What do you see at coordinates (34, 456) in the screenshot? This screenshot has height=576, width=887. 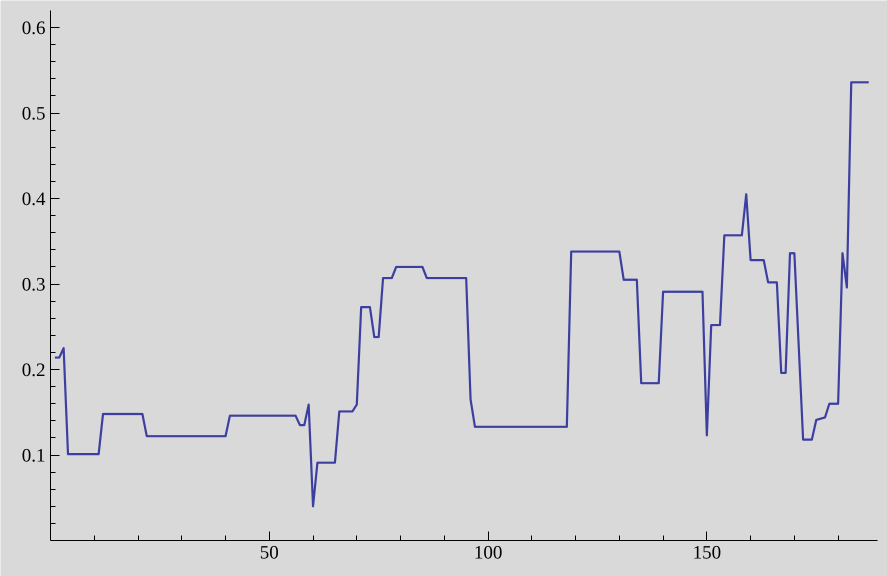 I see `y-tick-label: 0.1` at bounding box center [34, 456].